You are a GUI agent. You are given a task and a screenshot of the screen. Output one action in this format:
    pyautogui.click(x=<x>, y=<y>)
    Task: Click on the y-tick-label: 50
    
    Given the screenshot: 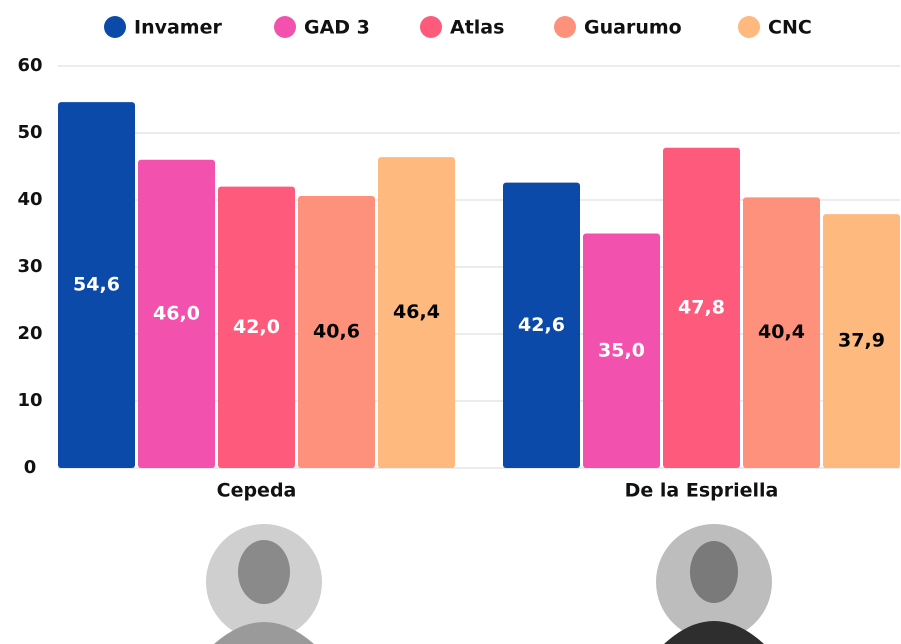 What is the action you would take?
    pyautogui.click(x=29, y=132)
    